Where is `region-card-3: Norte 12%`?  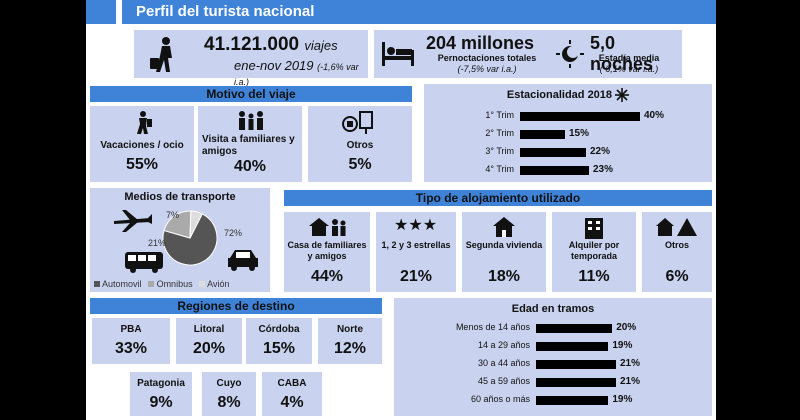
region-card-3: Norte 12% is located at coordinates (350, 341).